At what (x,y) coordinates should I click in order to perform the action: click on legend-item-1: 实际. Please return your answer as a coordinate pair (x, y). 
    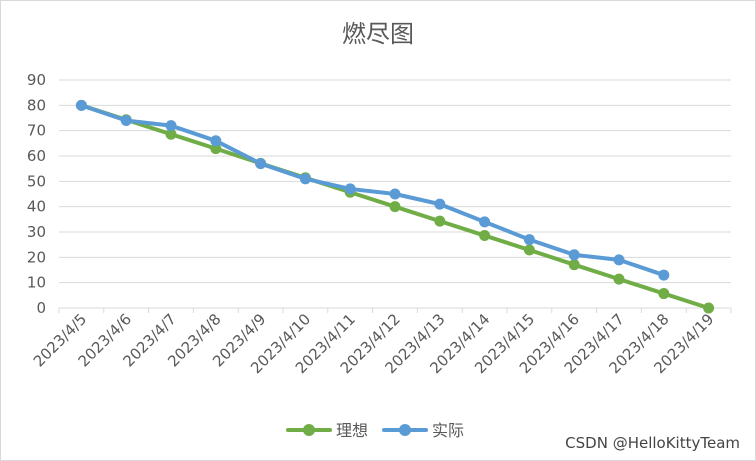
    Looking at the image, I should click on (423, 430).